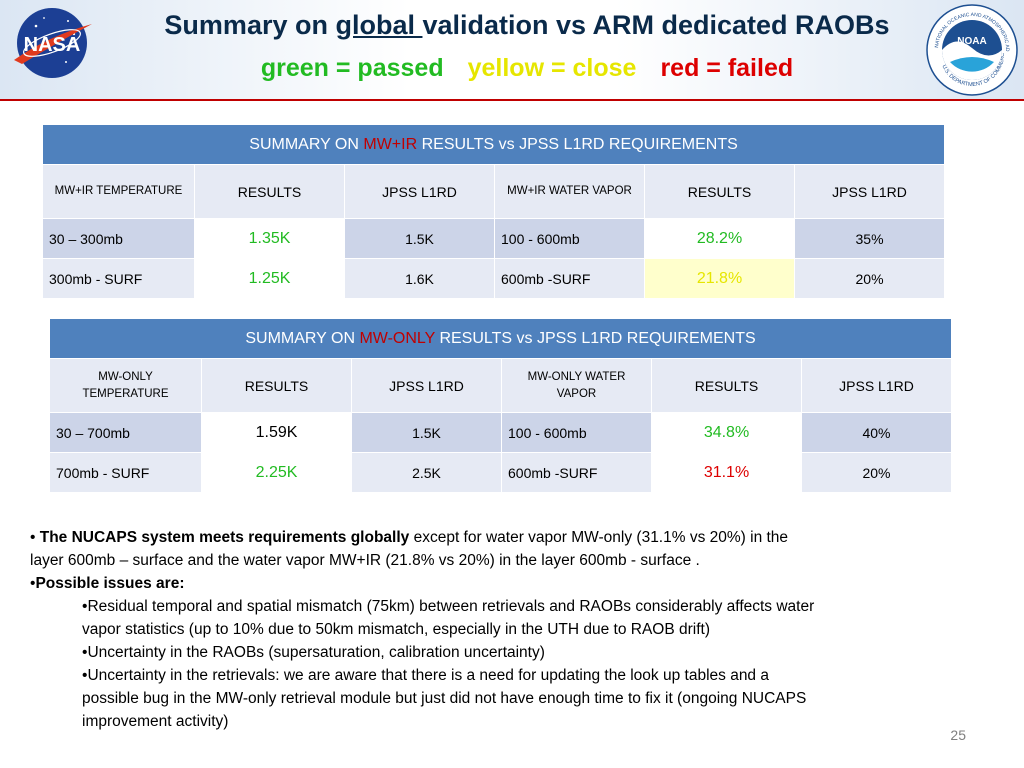 The image size is (1024, 768). I want to click on wv-result-cell: 31.1%, so click(726, 472).